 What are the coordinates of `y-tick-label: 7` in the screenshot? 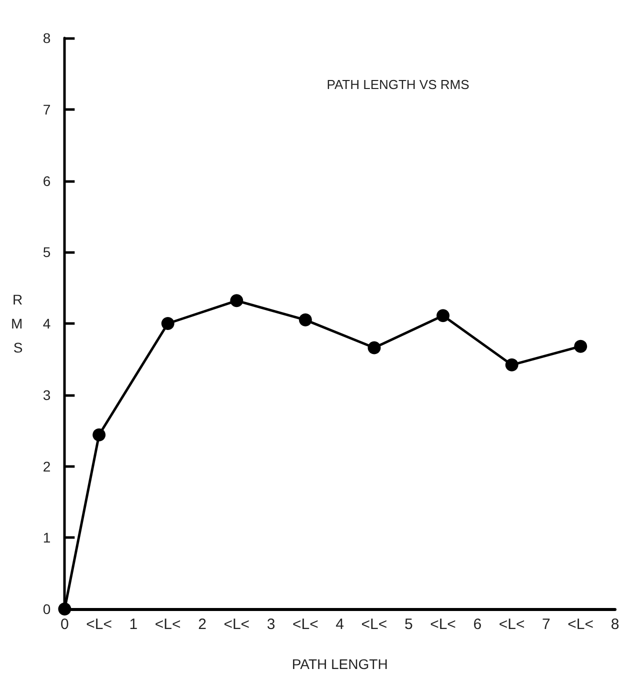 It's located at (46, 109).